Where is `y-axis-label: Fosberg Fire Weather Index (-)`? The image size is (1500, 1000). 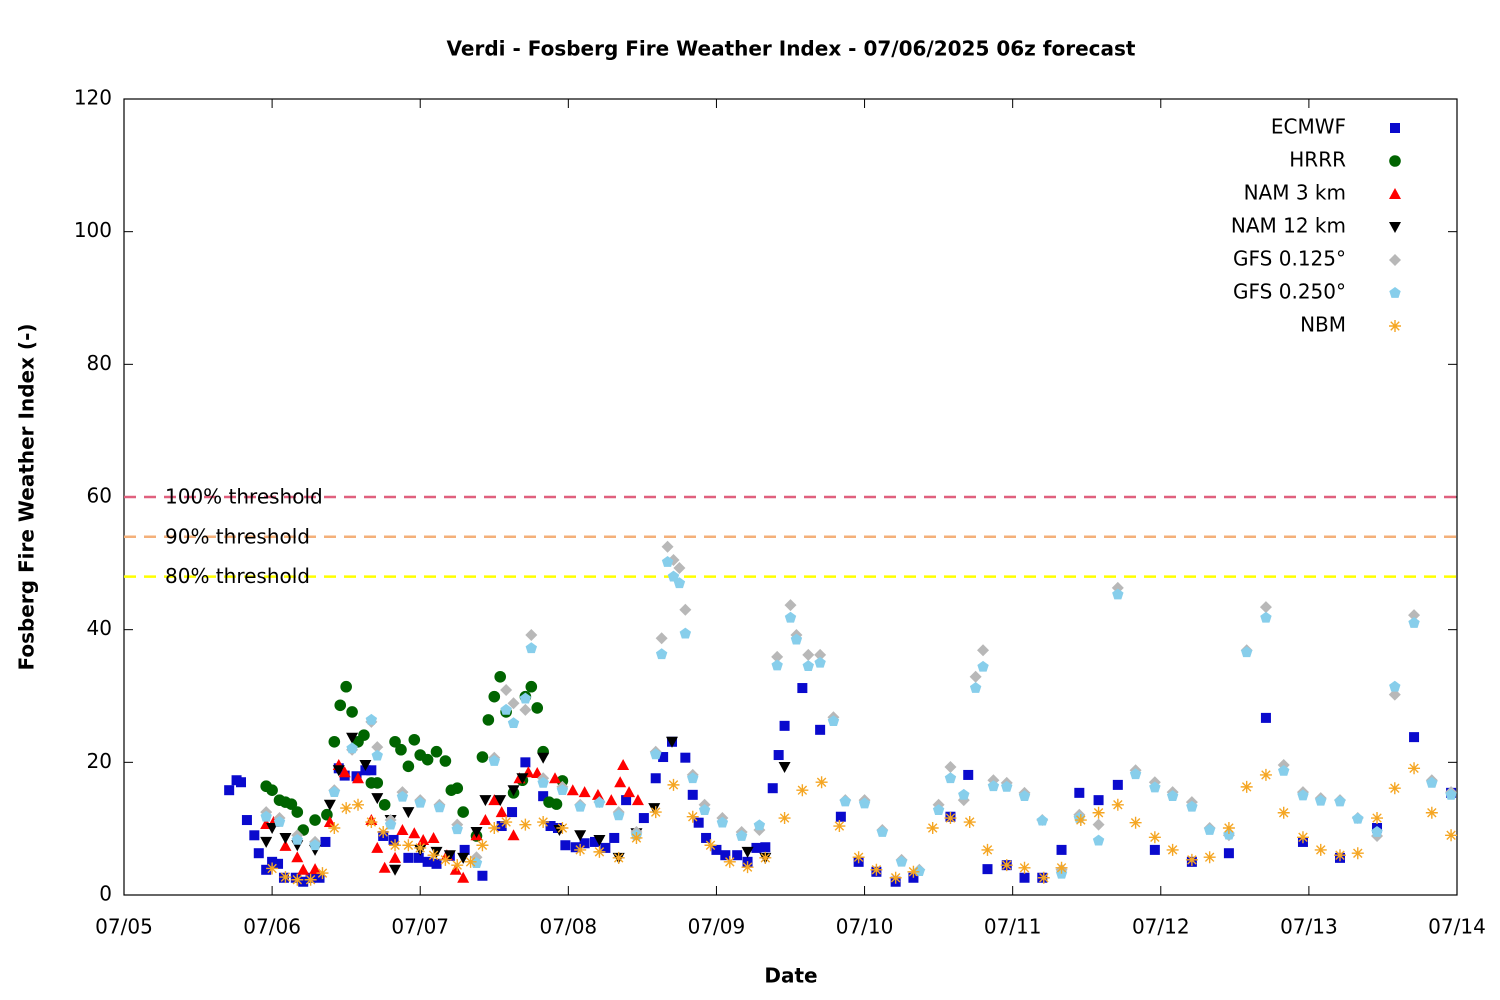
y-axis-label: Fosberg Fire Weather Index (-) is located at coordinates (27, 496).